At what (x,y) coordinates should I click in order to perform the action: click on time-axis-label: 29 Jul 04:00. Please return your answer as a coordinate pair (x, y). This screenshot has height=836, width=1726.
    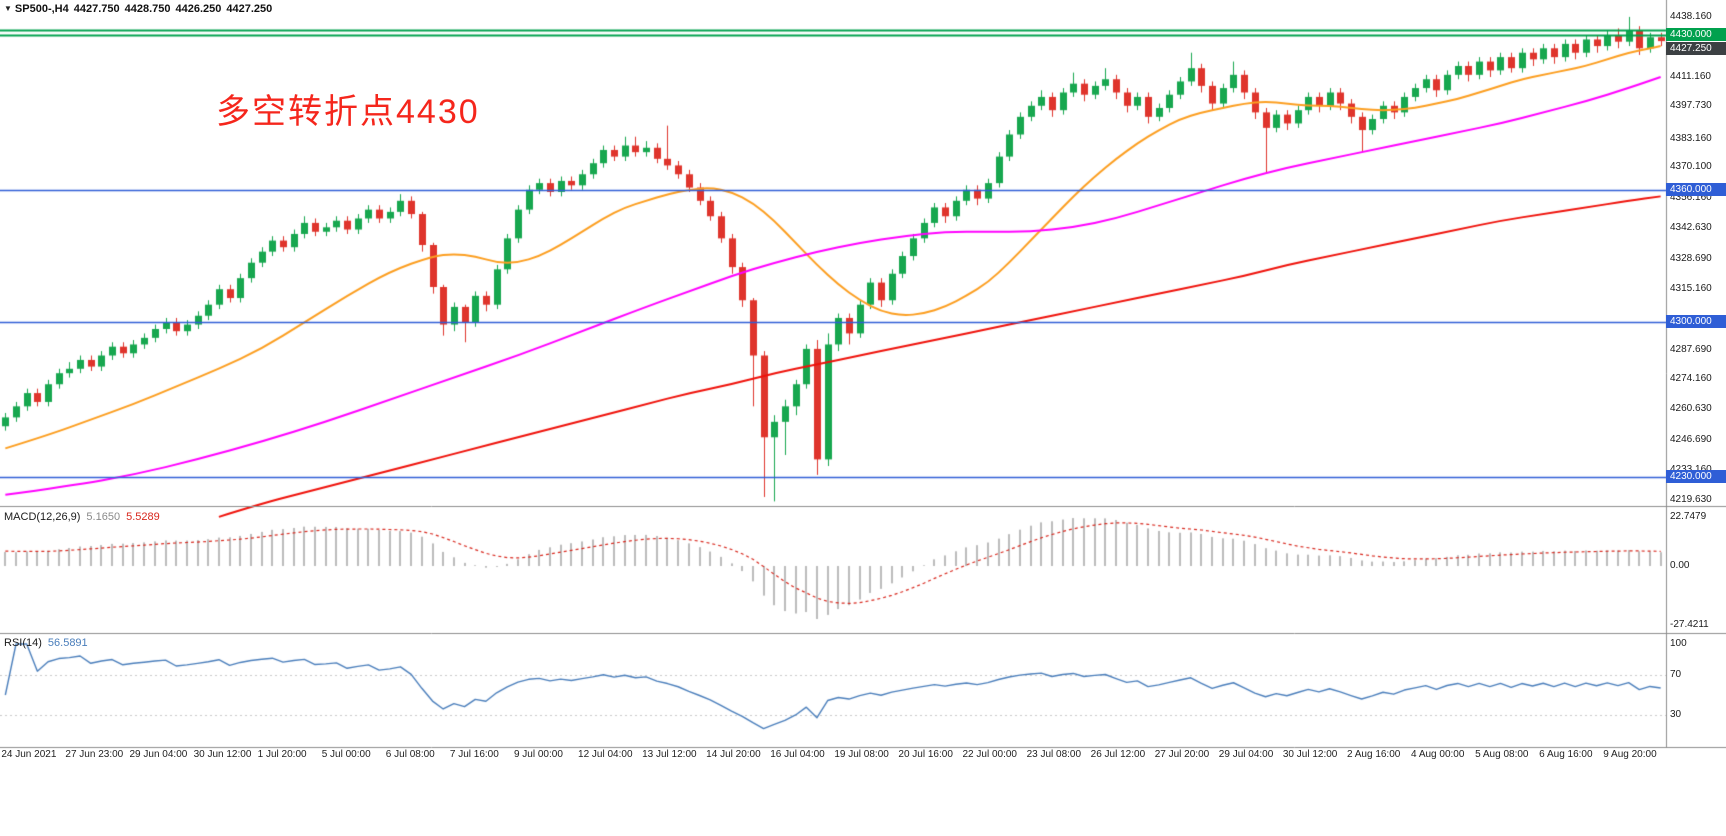
    Looking at the image, I should click on (1246, 754).